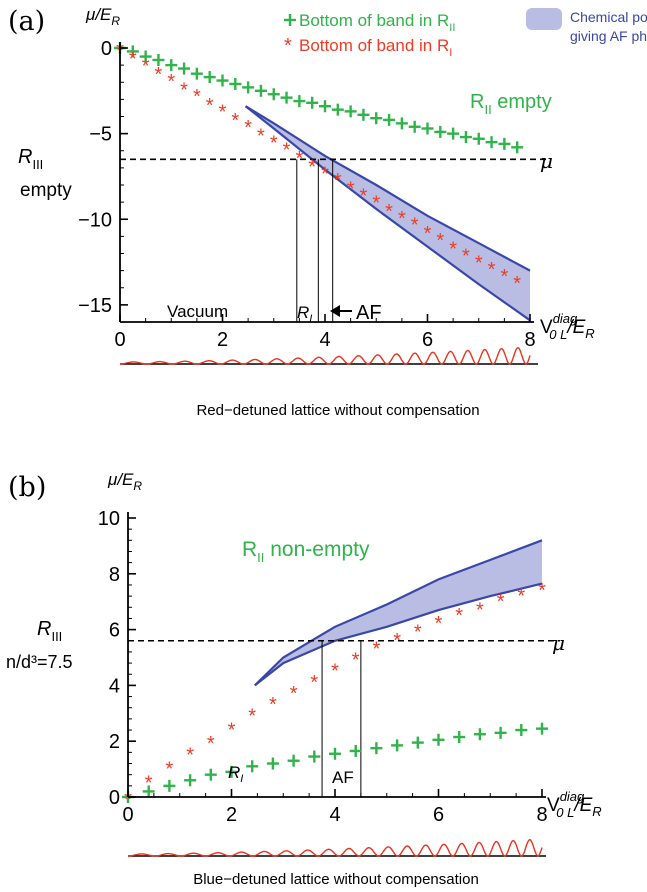 The image size is (647, 892). Describe the element at coordinates (49, 631) in the screenshot. I see `panel-b-r3-label: RIII` at that location.